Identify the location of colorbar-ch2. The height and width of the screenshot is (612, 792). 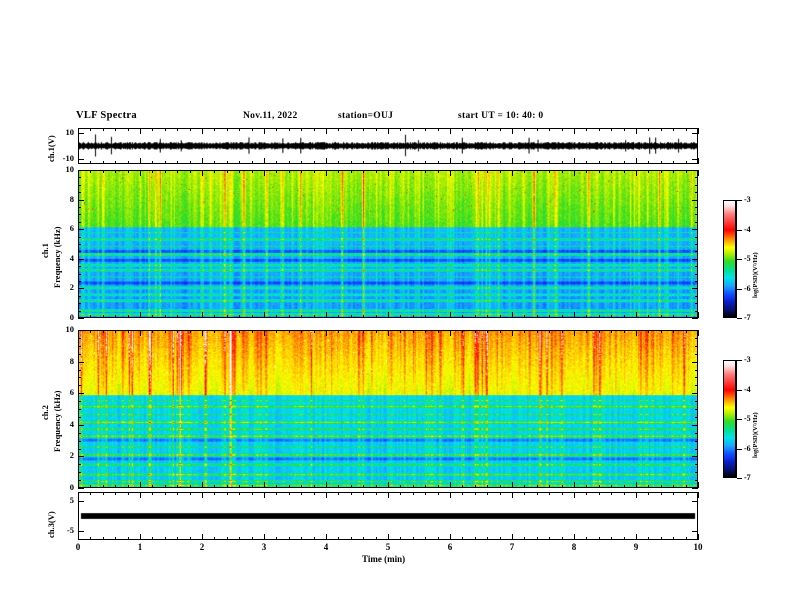
(729, 419).